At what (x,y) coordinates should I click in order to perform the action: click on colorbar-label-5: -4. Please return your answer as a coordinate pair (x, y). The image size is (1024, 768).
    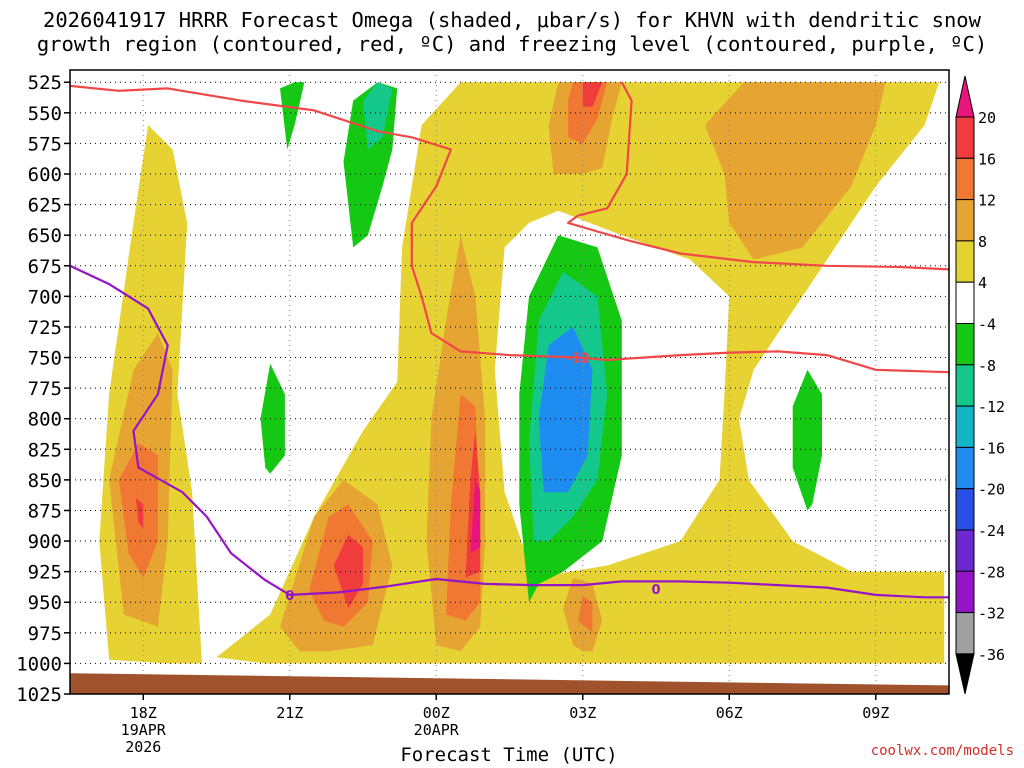
    Looking at the image, I should click on (987, 325).